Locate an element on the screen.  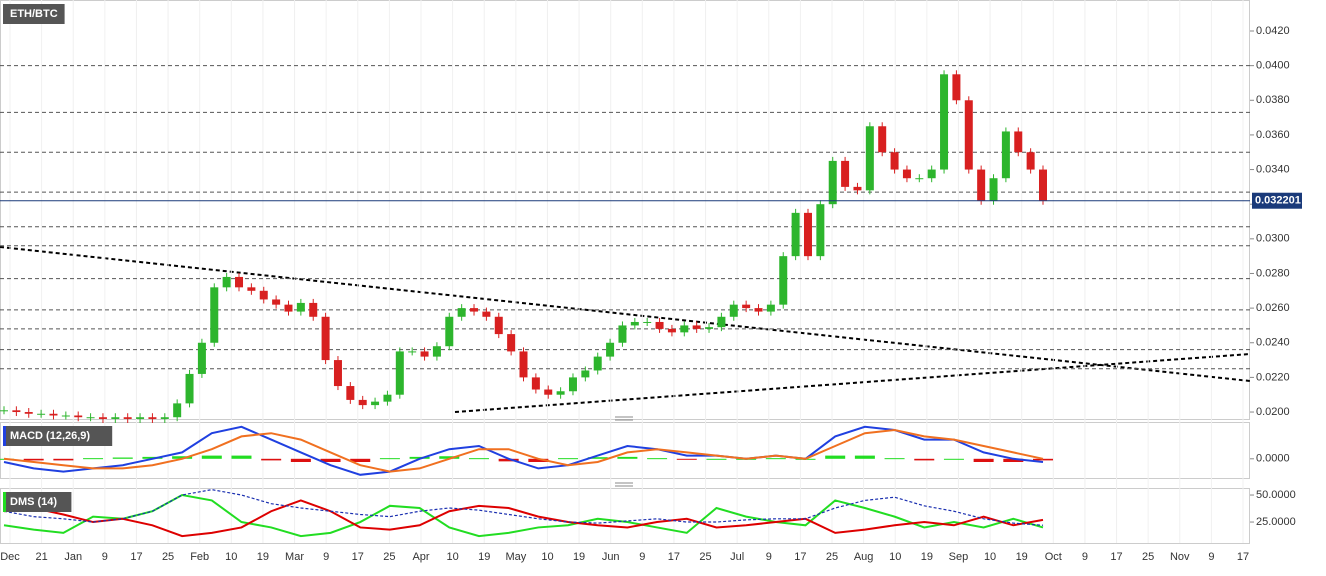
x-tick-label: Dec is located at coordinates (10, 557).